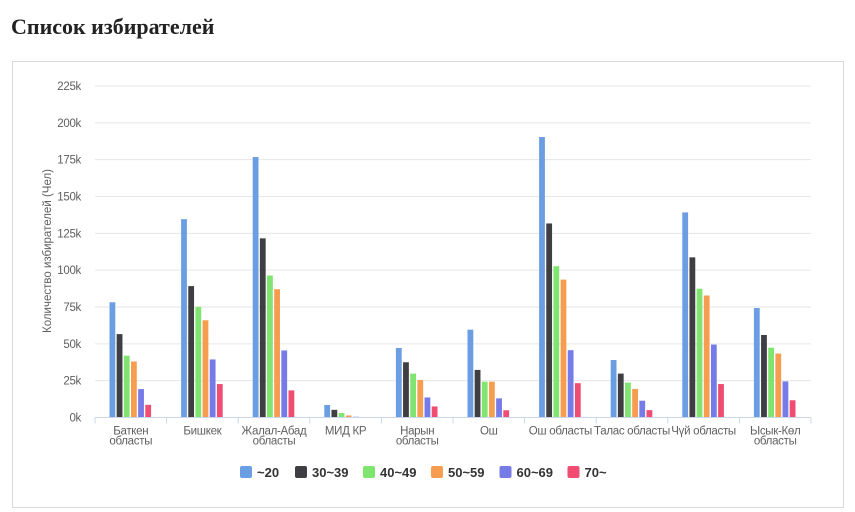 This screenshot has width=855, height=512. I want to click on svg-text: 70~, so click(596, 472).